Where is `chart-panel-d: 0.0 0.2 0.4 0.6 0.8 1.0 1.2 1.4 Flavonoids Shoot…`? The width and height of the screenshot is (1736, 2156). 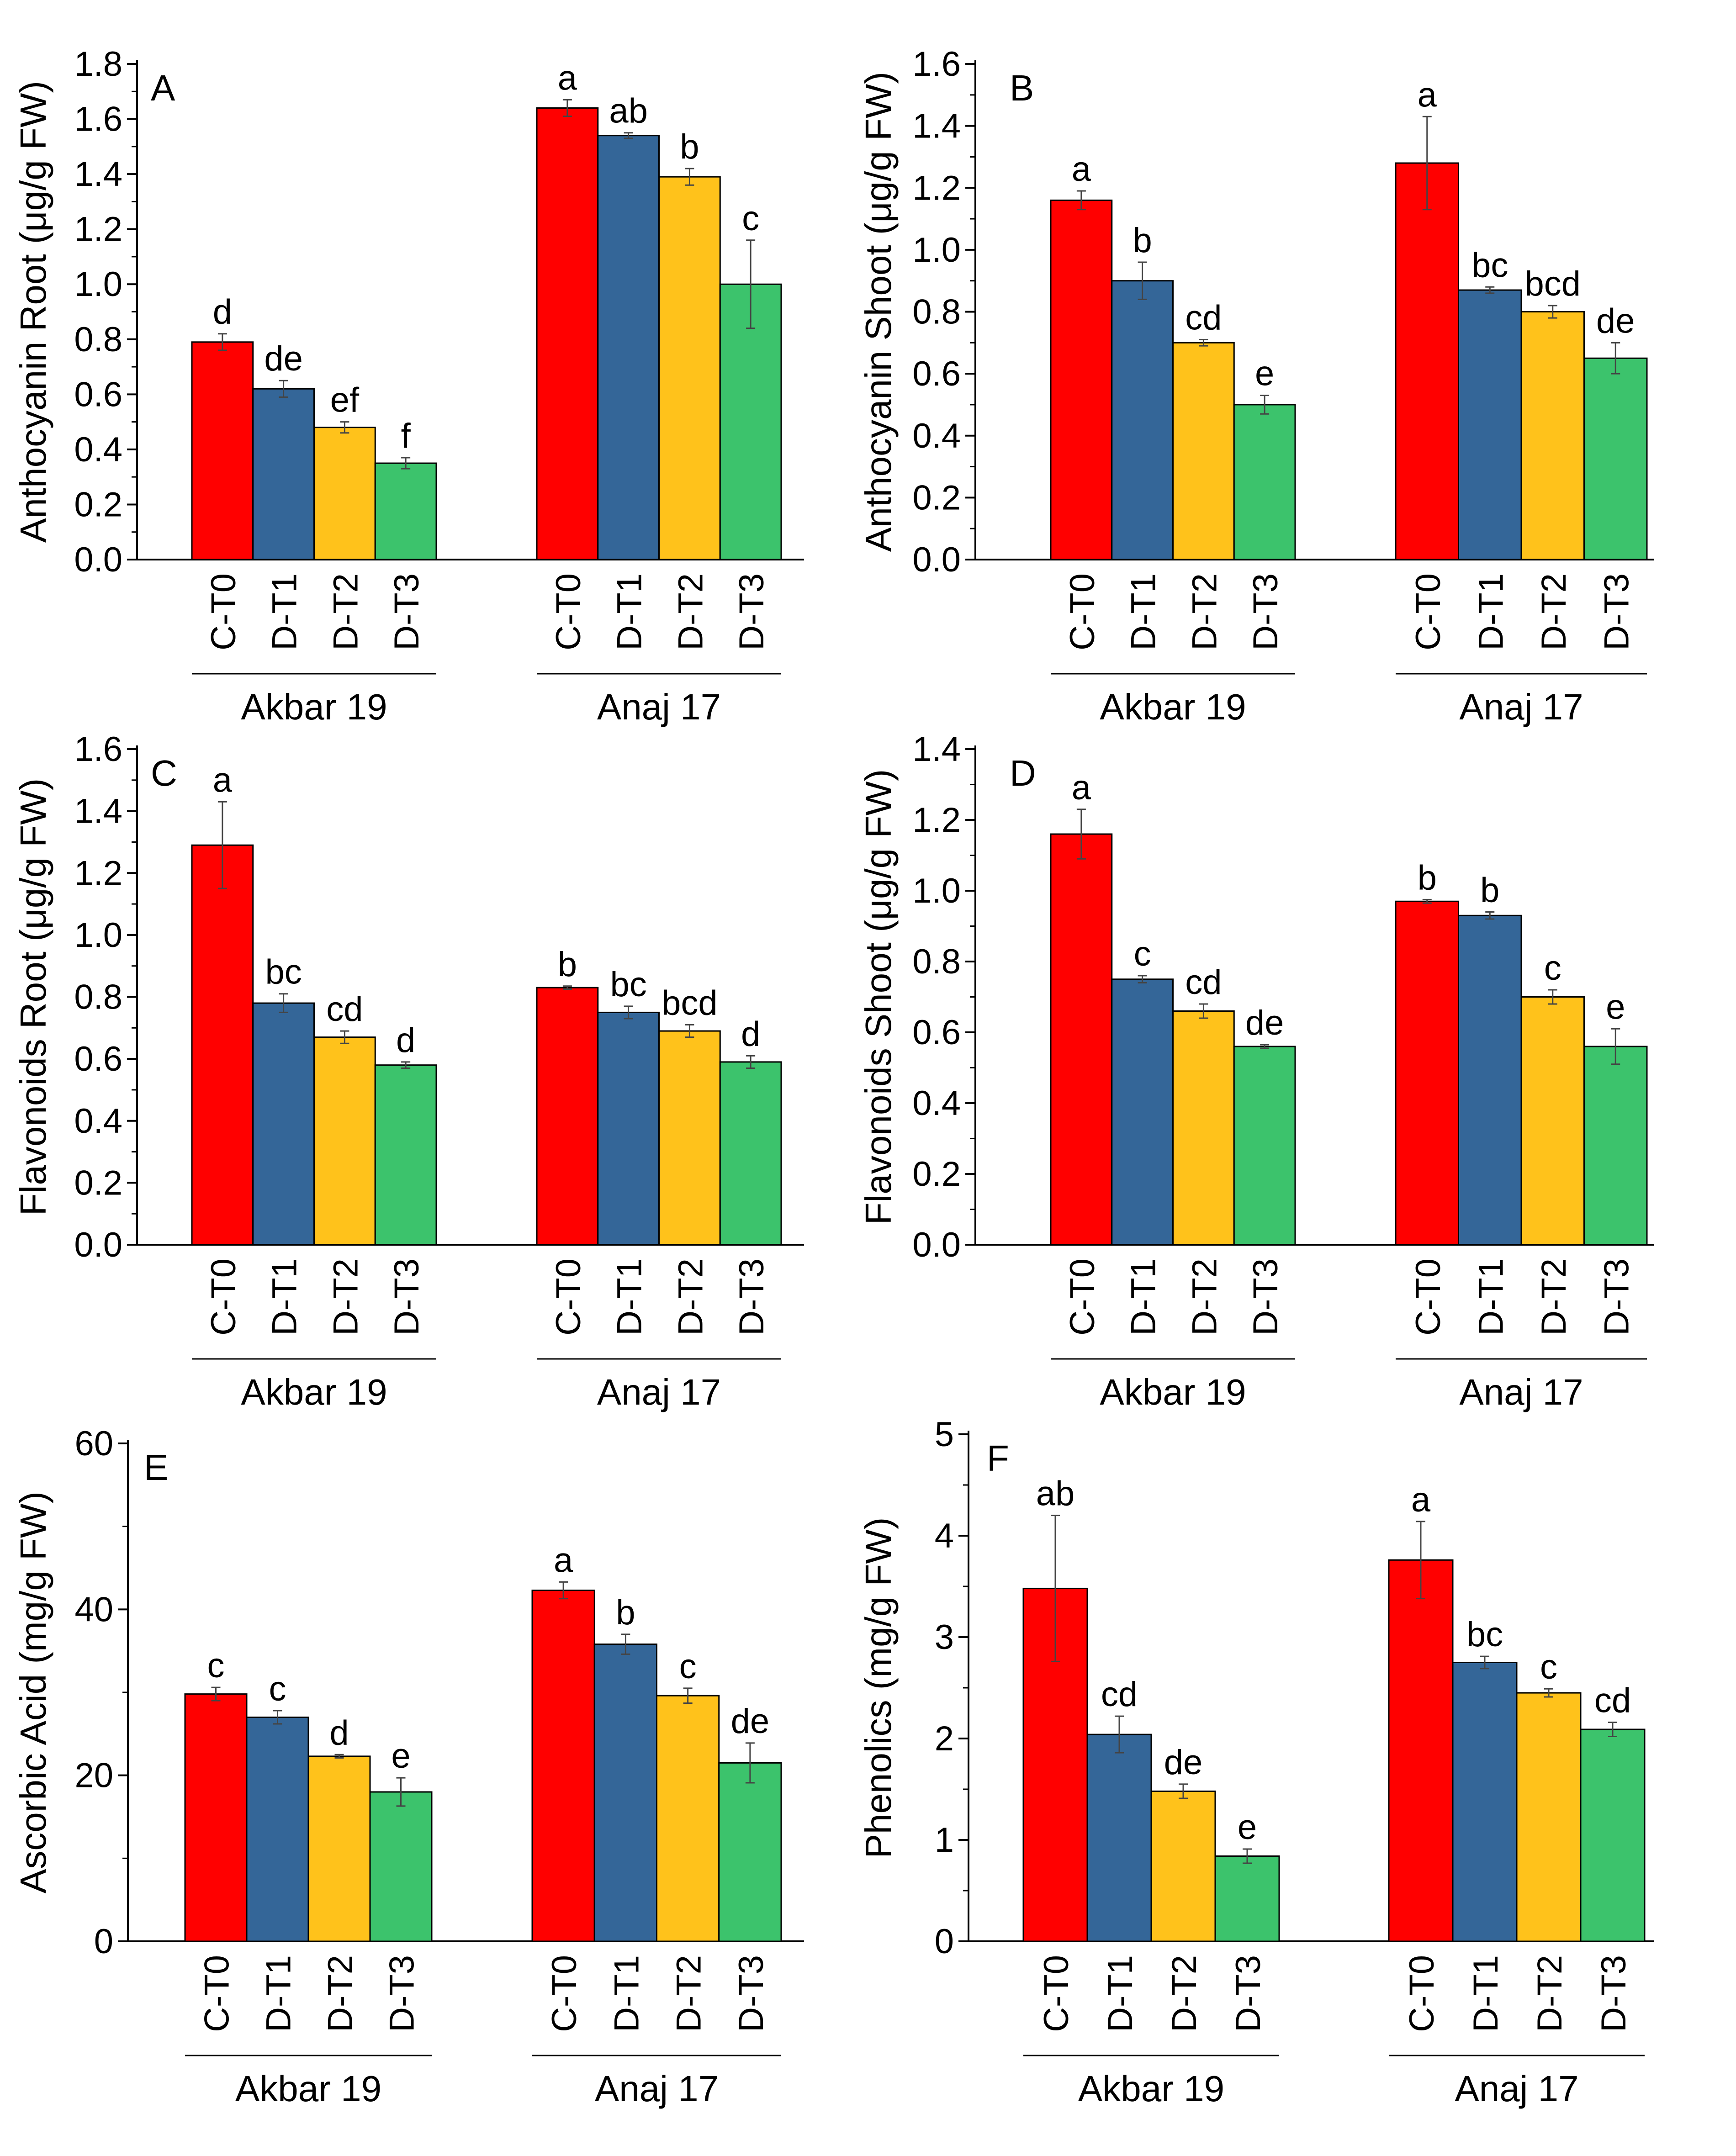
chart-panel-d: 0.0 0.2 0.4 0.6 0.8 1.0 1.2 1.4 Flavonoids Shoot… is located at coordinates (1256, 1071).